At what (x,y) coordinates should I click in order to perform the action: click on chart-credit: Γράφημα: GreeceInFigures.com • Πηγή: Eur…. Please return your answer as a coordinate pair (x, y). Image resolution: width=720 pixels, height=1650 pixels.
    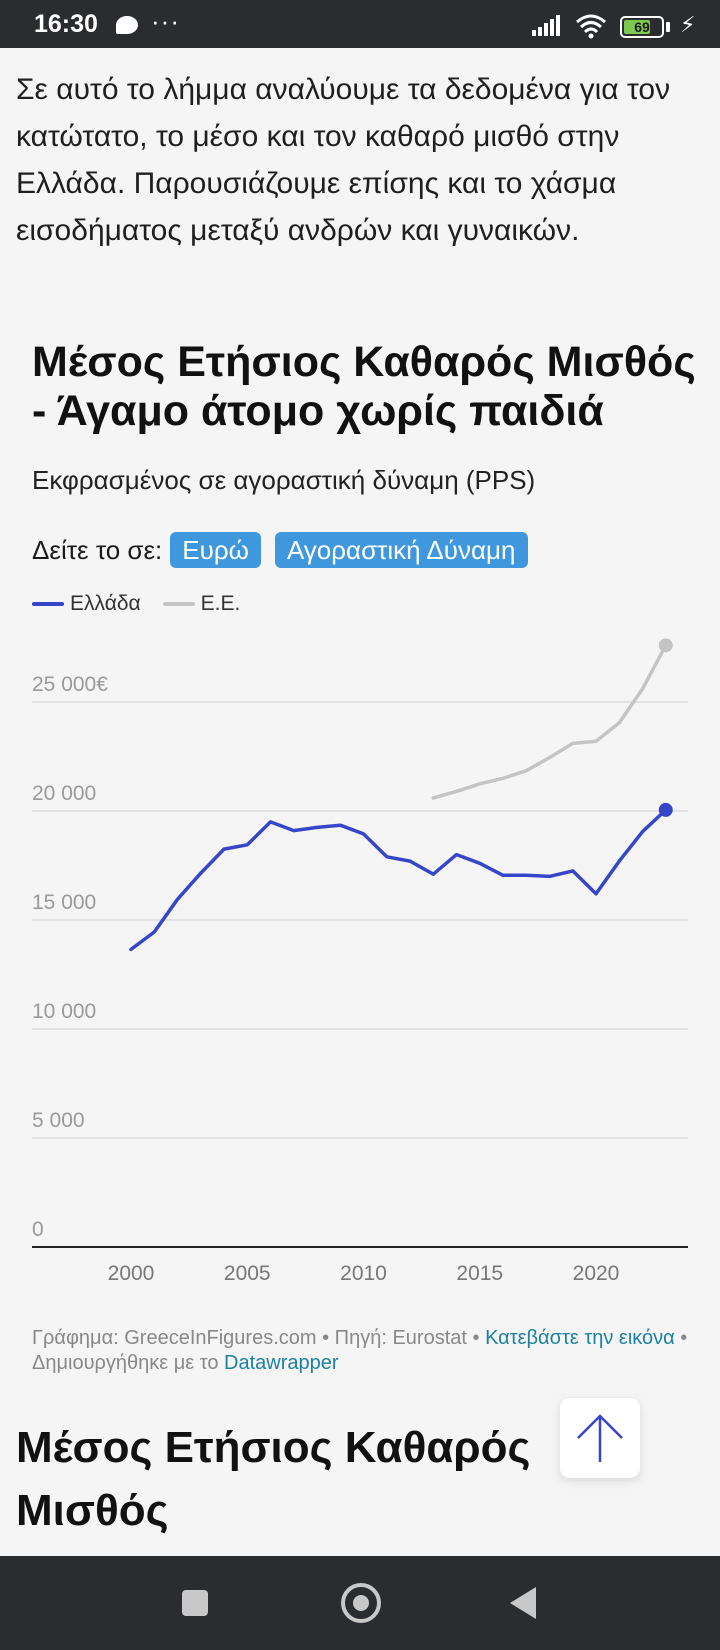
    Looking at the image, I should click on (362, 1351).